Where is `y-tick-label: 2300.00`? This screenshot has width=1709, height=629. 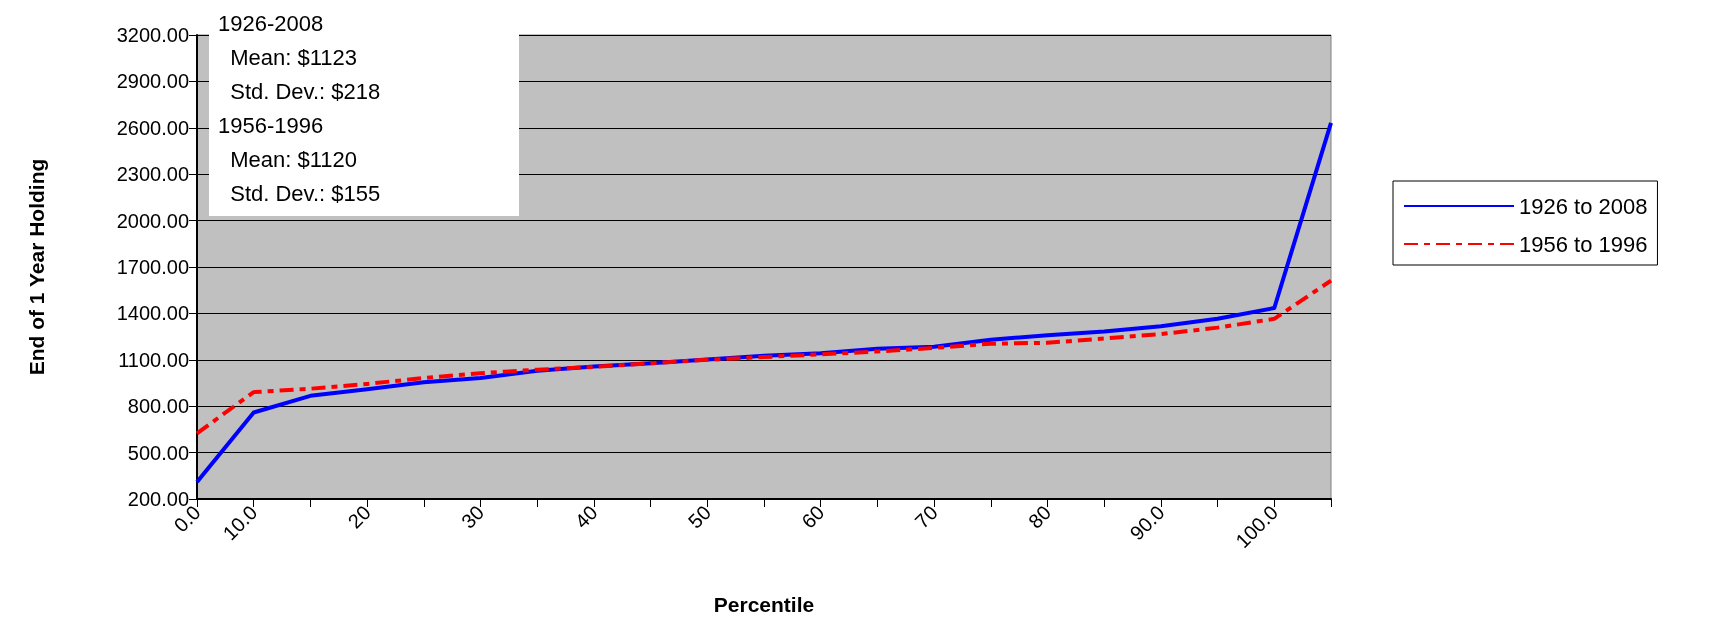 y-tick-label: 2300.00 is located at coordinates (152, 174).